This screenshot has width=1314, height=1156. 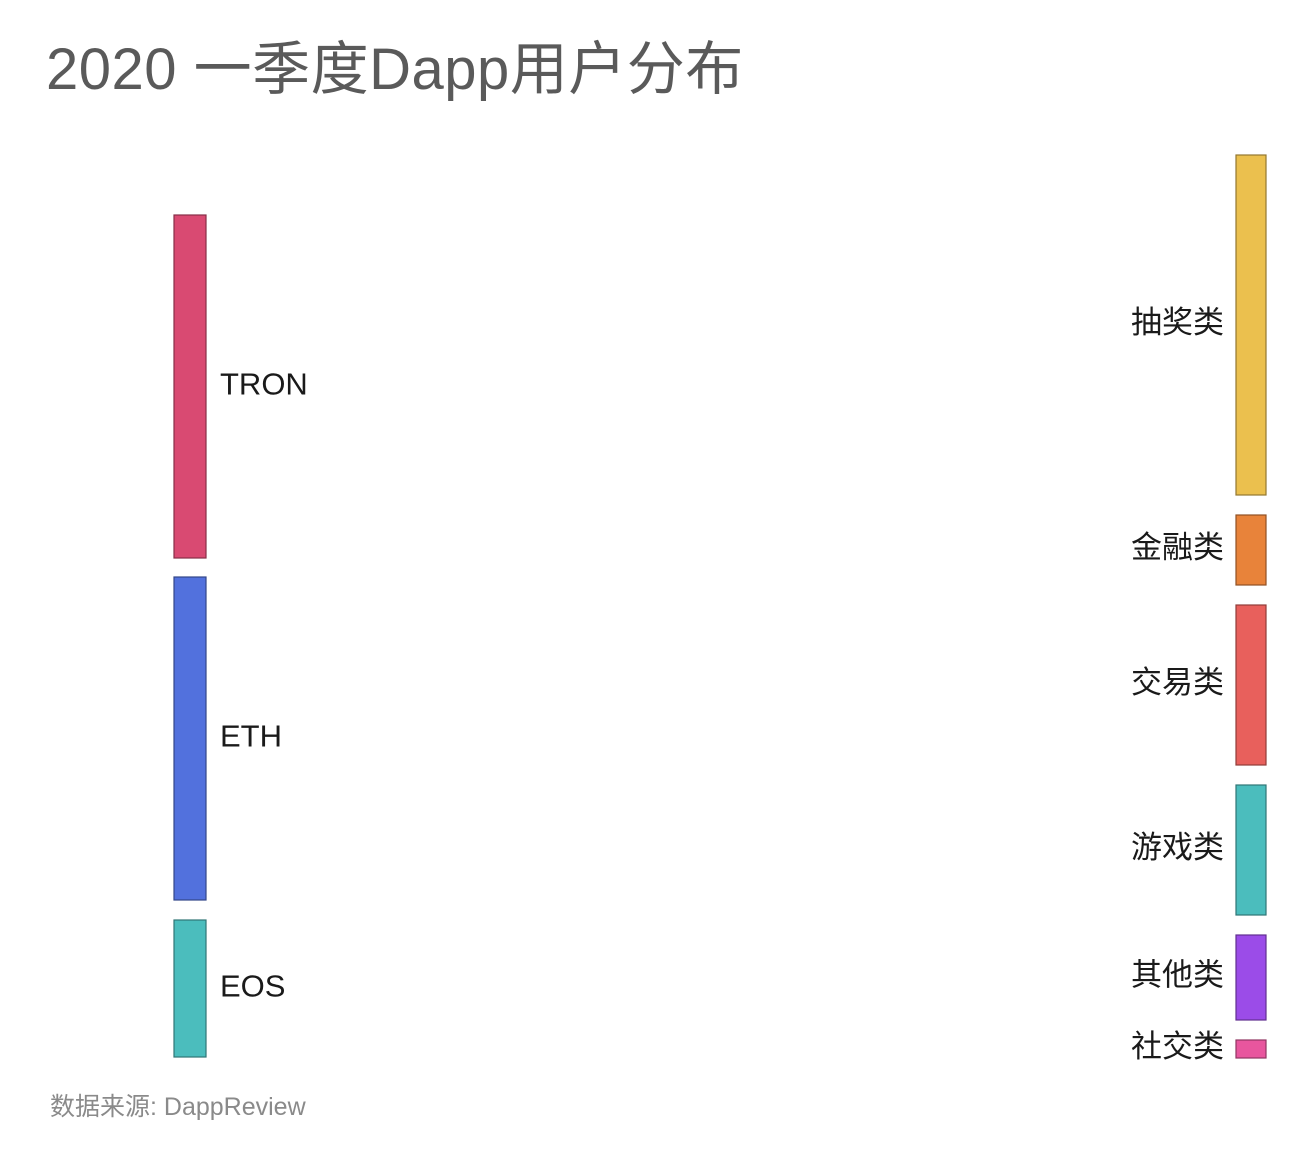 What do you see at coordinates (395, 69) in the screenshot?
I see `page-title: 2020 一季度Dapp用户分布` at bounding box center [395, 69].